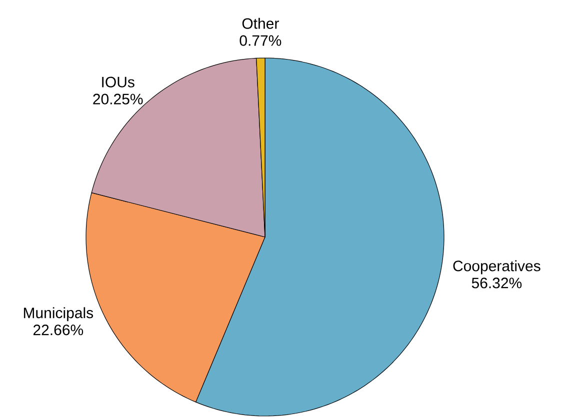 This screenshot has width=575, height=418. What do you see at coordinates (261, 40) in the screenshot?
I see `data-label: 0.77%` at bounding box center [261, 40].